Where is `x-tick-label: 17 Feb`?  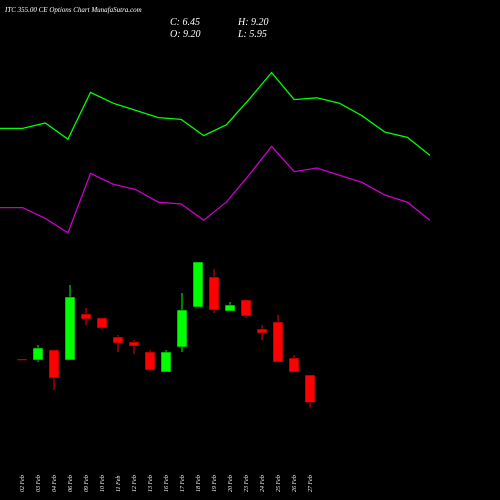
x-tick-label: 17 Feb is located at coordinates (183, 483).